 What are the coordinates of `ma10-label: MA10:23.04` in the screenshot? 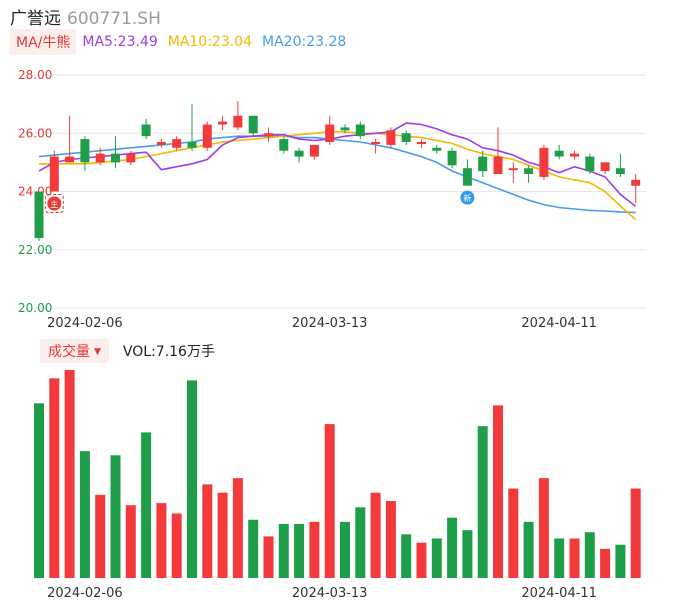 It's located at (210, 42).